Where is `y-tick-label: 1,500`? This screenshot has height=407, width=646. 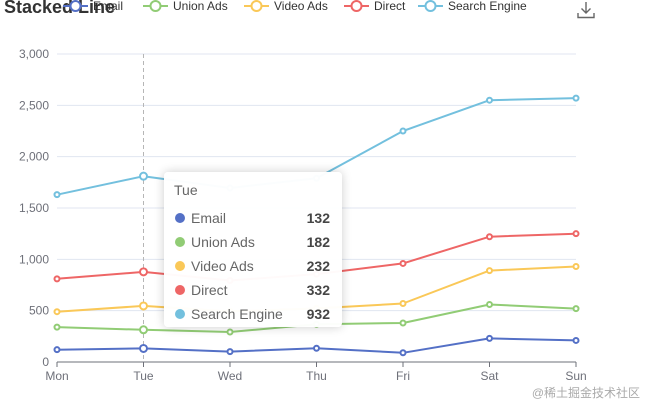
y-tick-label: 1,500 is located at coordinates (34, 208).